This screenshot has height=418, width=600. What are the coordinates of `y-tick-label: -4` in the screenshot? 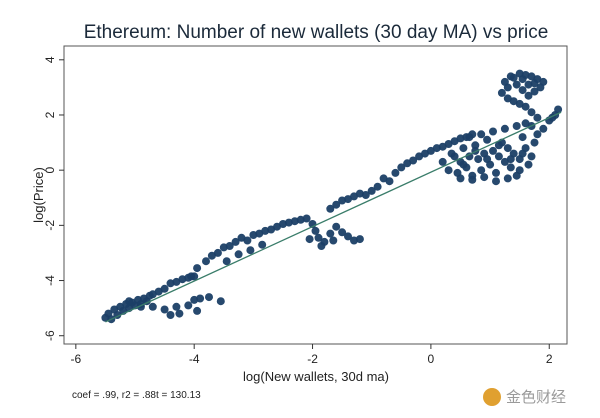 It's located at (50, 280).